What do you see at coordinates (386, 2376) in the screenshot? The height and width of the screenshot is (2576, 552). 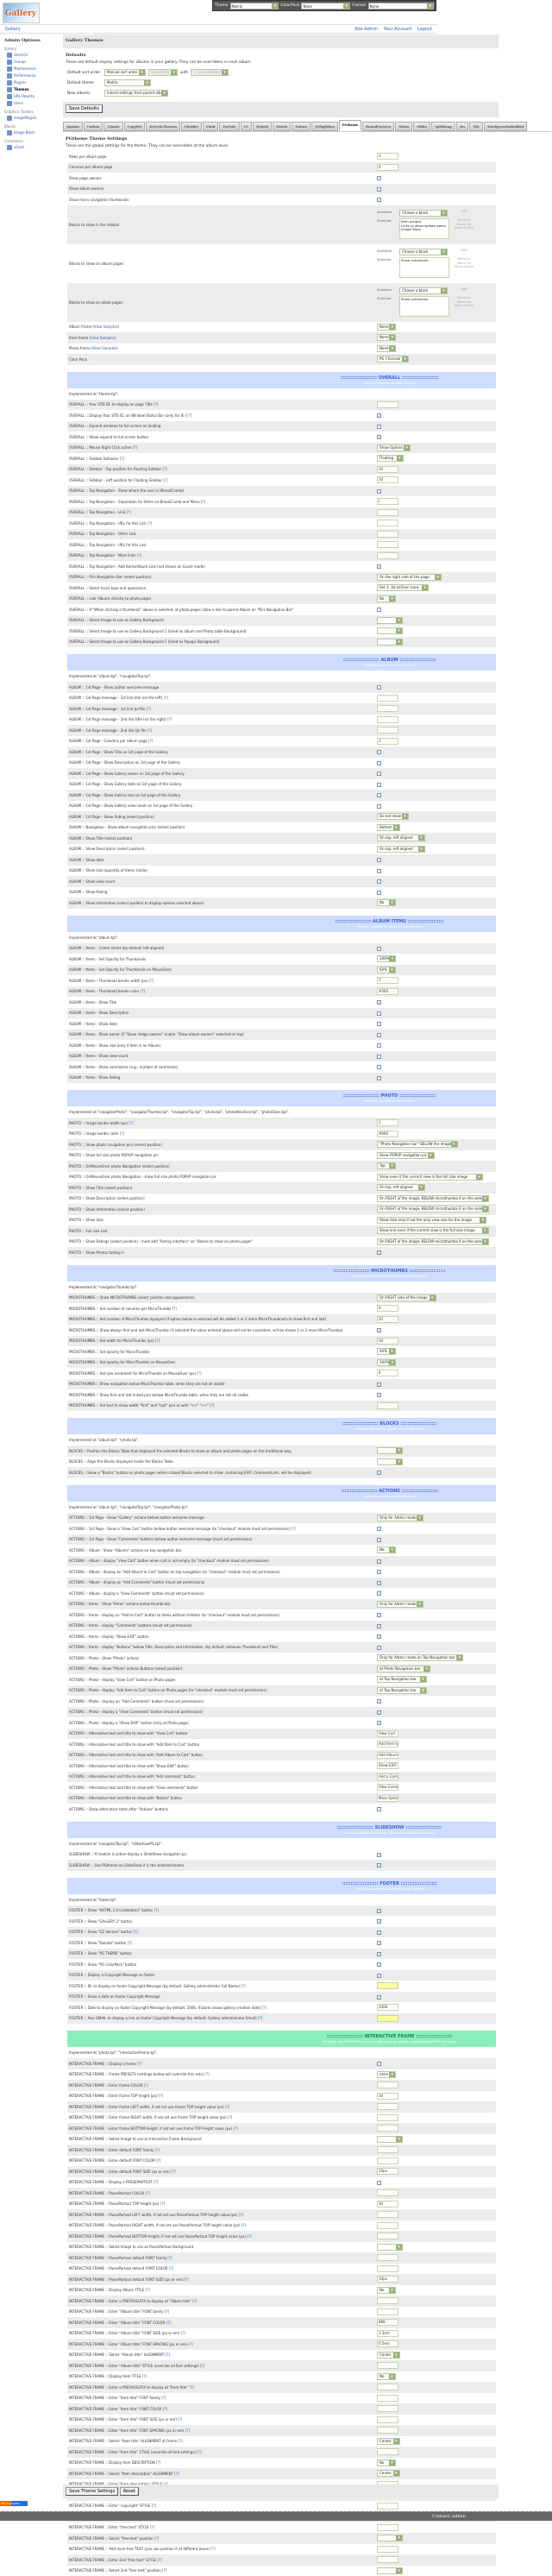 I see `setting-select: No` at bounding box center [386, 2376].